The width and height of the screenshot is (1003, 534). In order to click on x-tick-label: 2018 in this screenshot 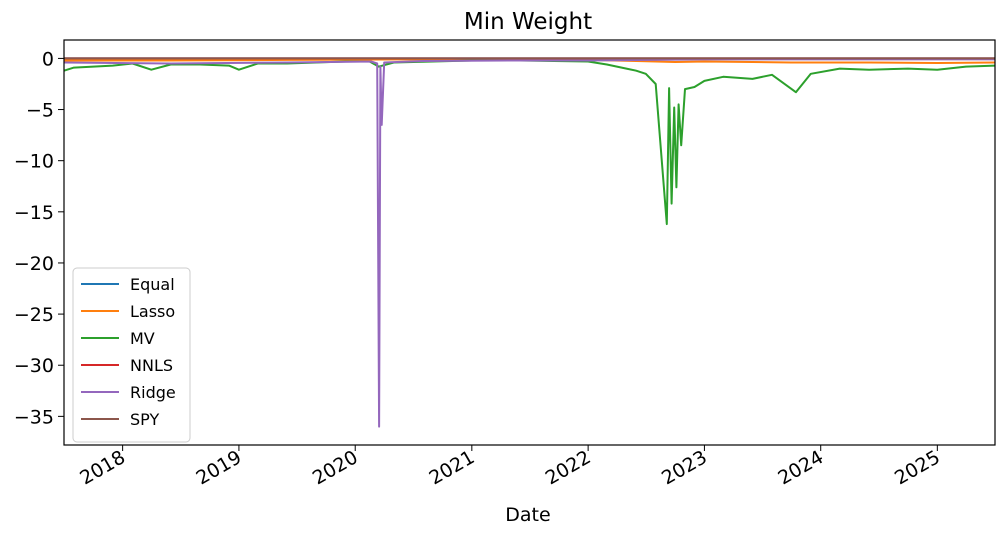, I will do `click(102, 467)`.